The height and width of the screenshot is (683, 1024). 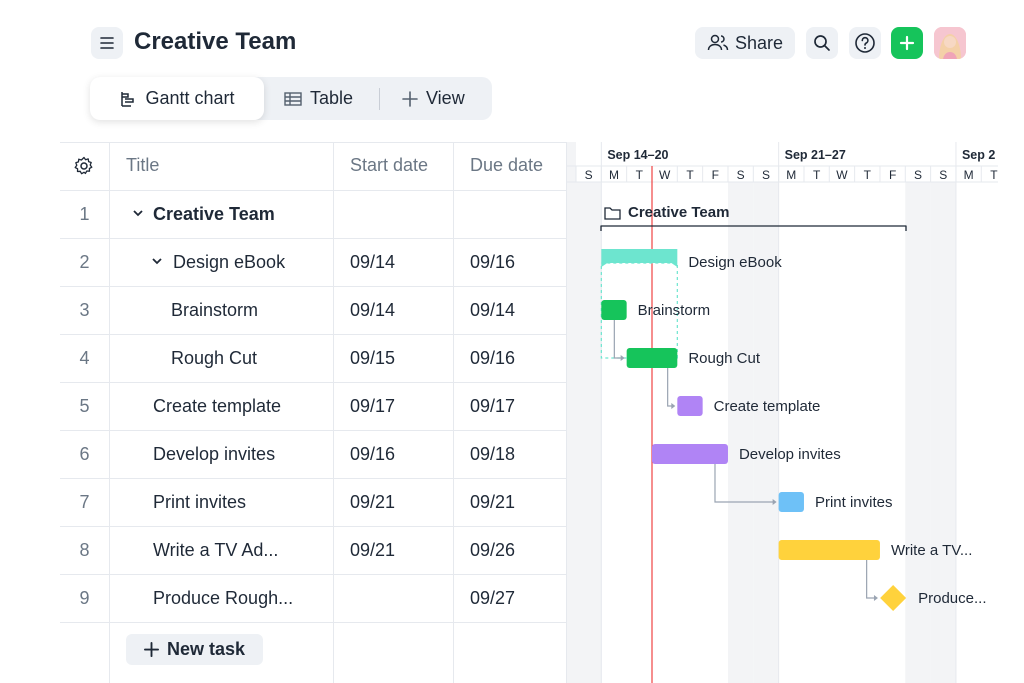 What do you see at coordinates (493, 598) in the screenshot?
I see `row-due-date: 09/27` at bounding box center [493, 598].